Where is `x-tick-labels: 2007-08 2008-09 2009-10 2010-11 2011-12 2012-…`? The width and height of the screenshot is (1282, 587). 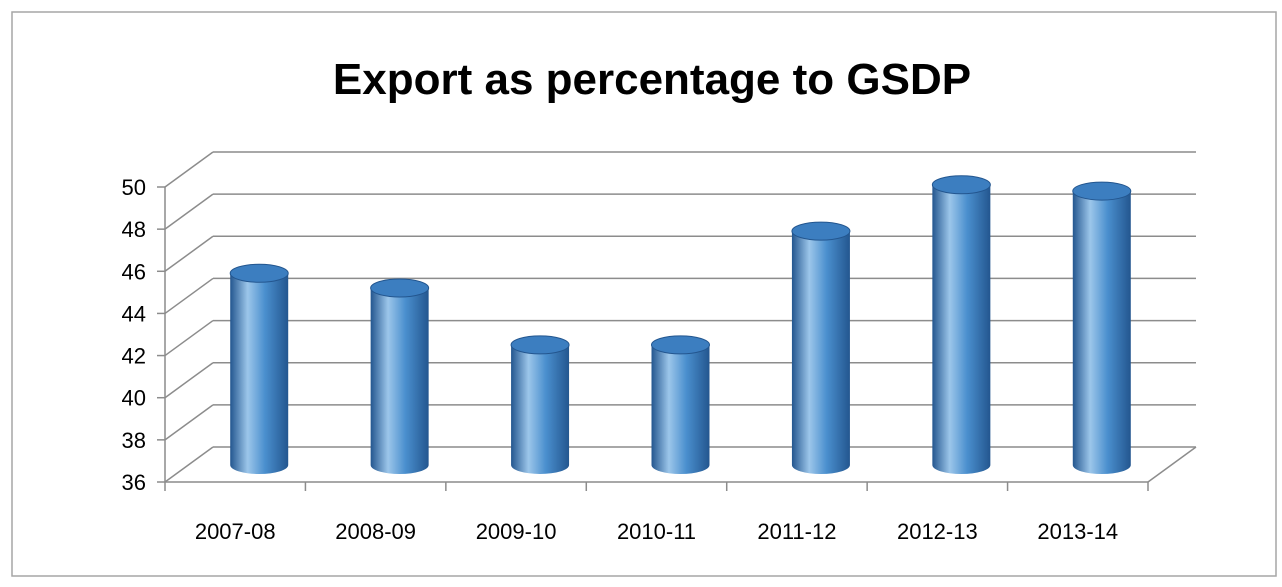
x-tick-labels: 2007-08 2008-09 2009-10 2010-11 2011-12 2012-… is located at coordinates (656, 531).